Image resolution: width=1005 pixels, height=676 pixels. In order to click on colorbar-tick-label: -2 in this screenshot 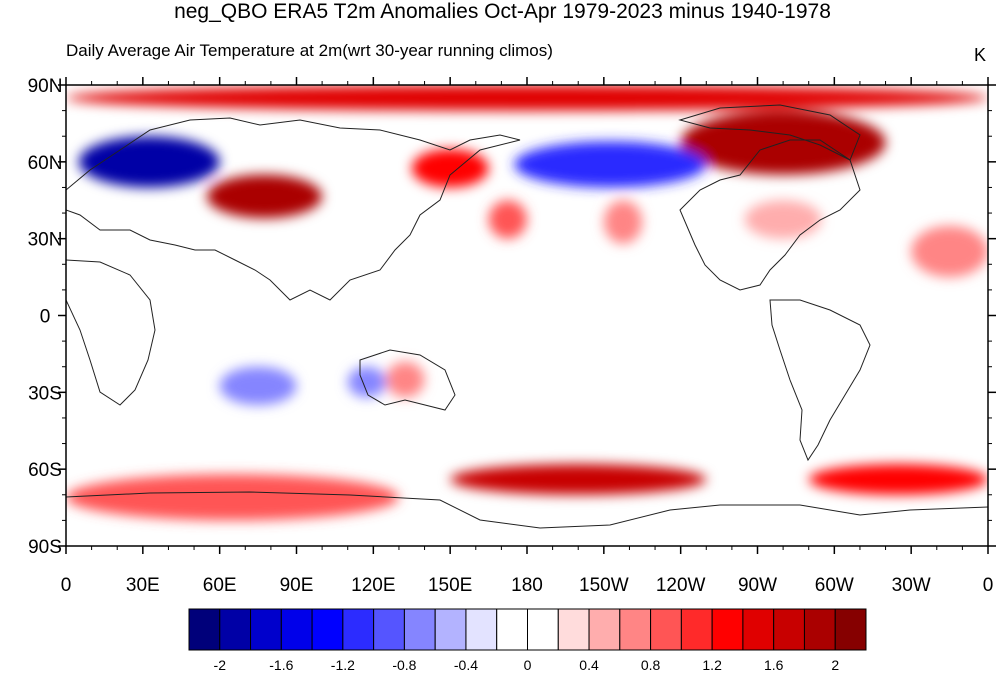, I will do `click(220, 665)`.